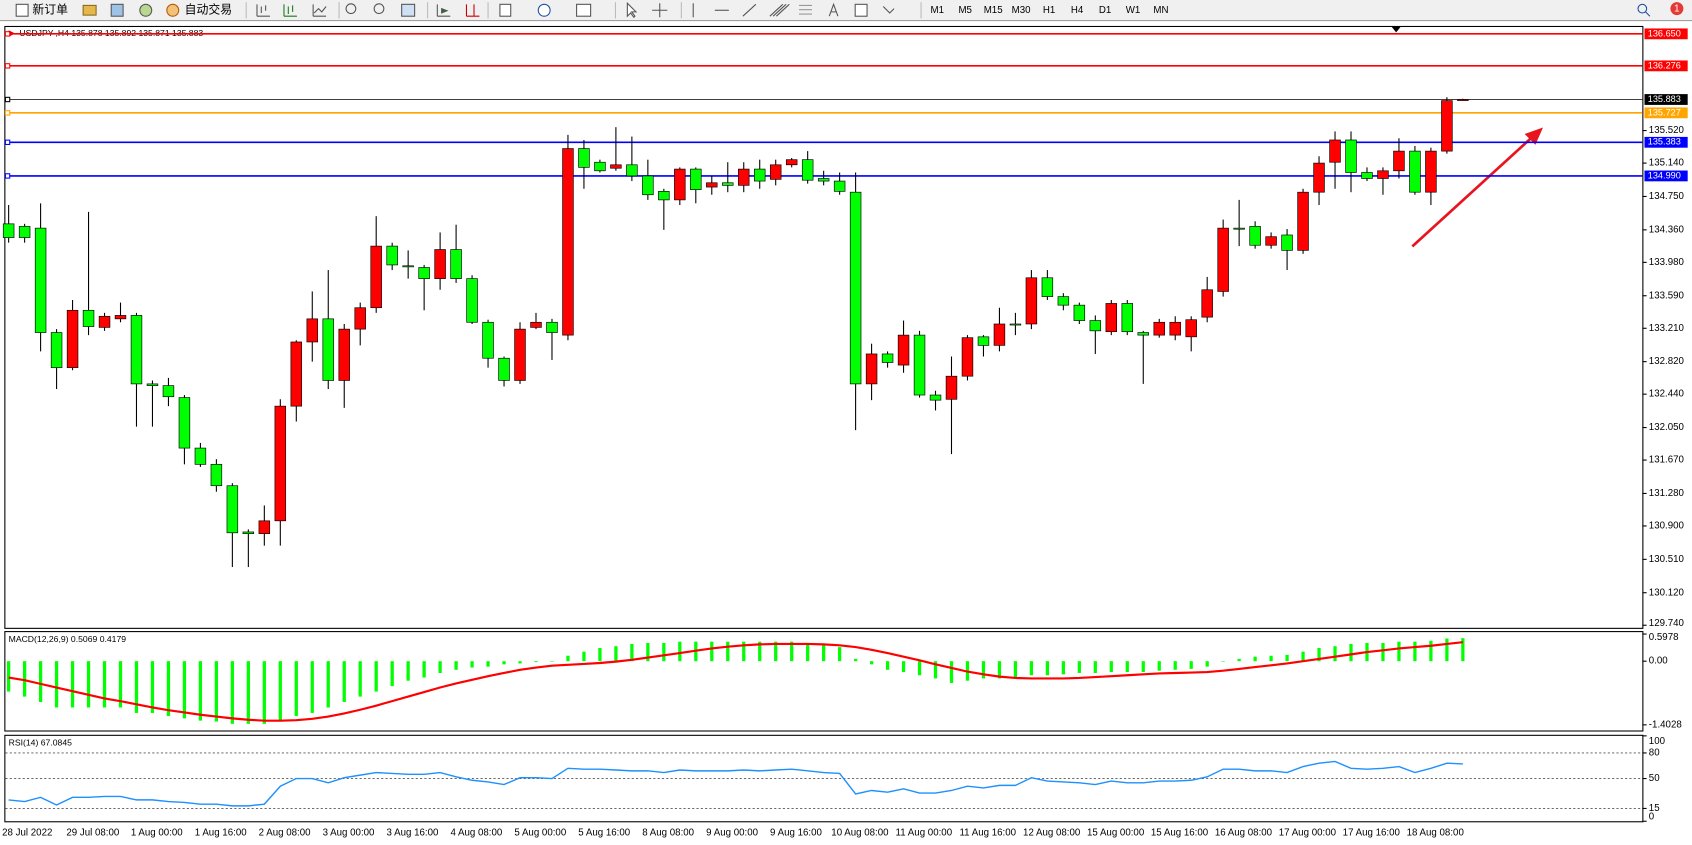 The height and width of the screenshot is (845, 1692). Describe the element at coordinates (1021, 10) in the screenshot. I see `timeframe-button: M30` at that location.